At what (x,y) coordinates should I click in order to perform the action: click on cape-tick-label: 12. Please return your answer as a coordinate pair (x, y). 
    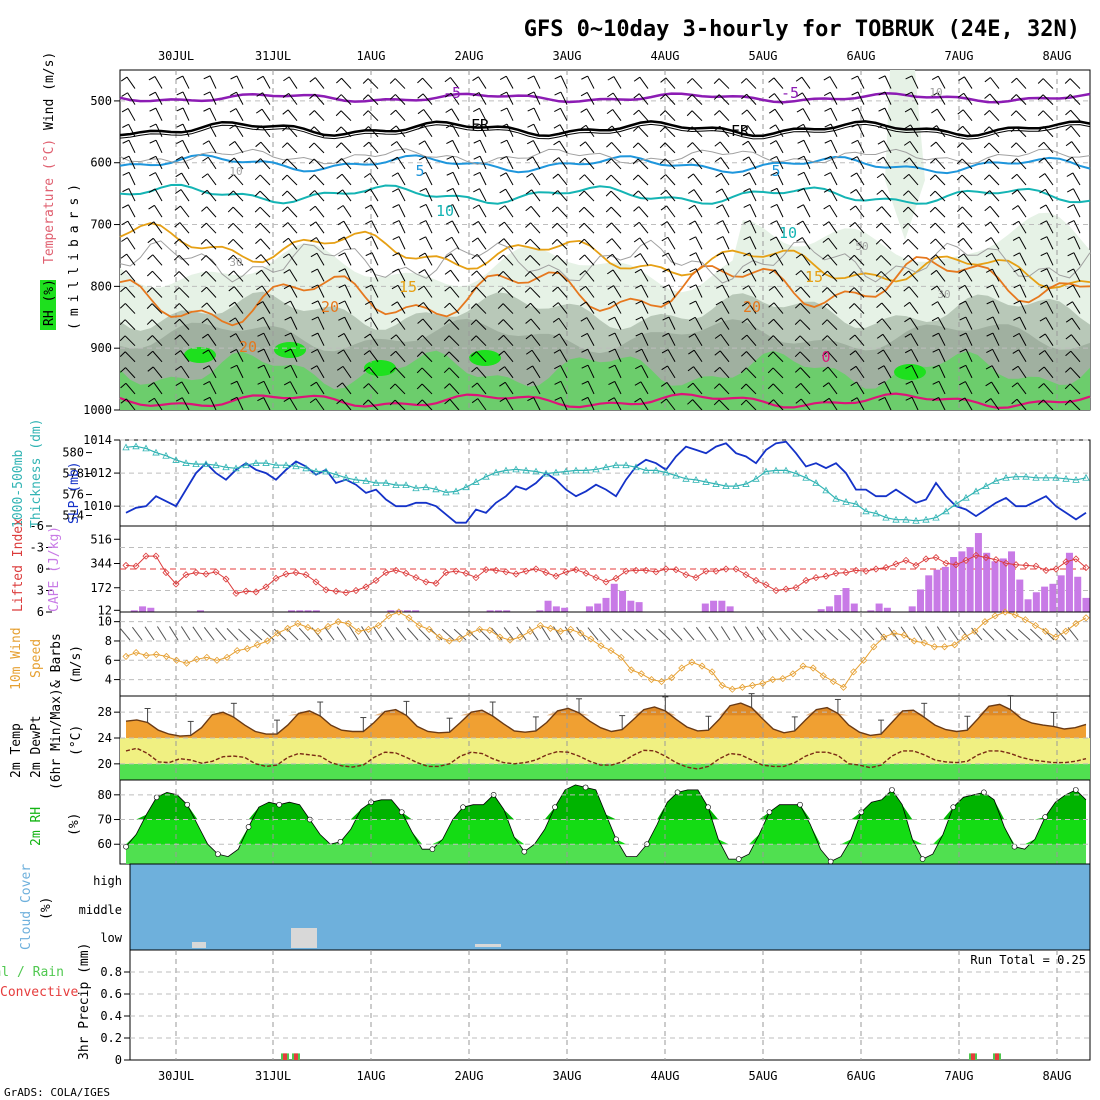
    Looking at the image, I should click on (105, 610).